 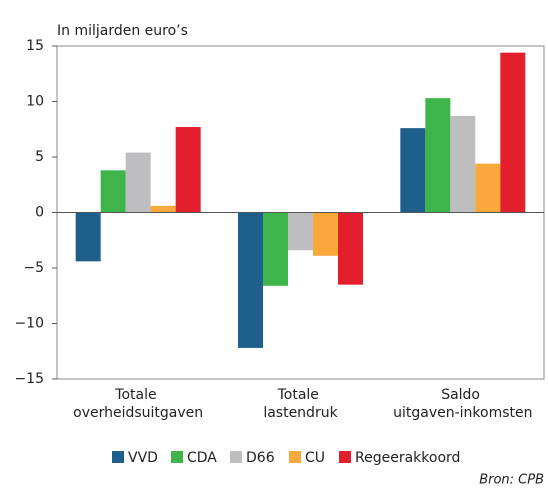 What do you see at coordinates (39, 157) in the screenshot?
I see `y-tick-label: 5` at bounding box center [39, 157].